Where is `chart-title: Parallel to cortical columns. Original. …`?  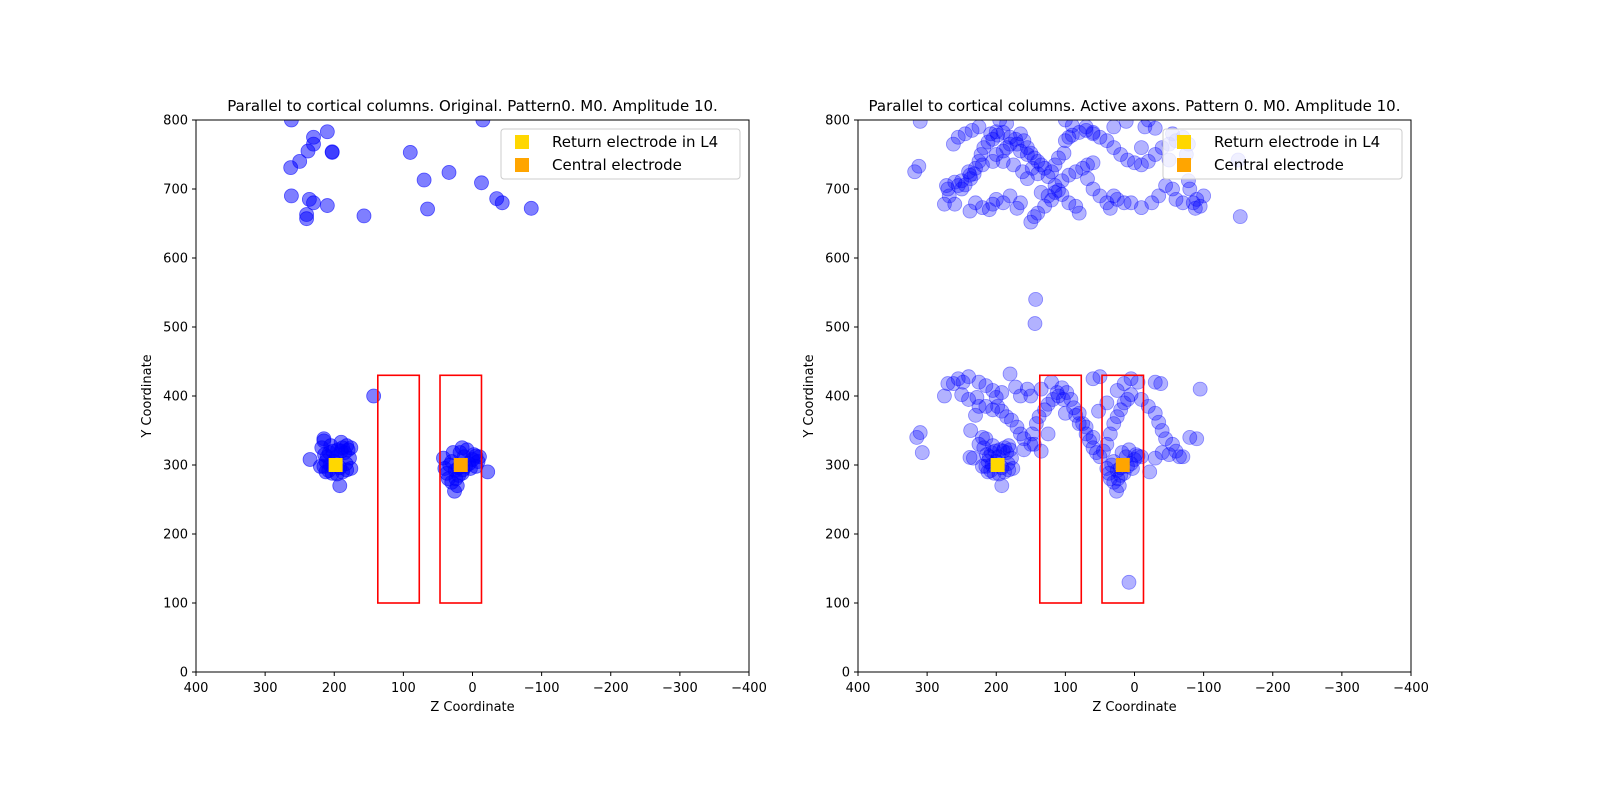
chart-title: Parallel to cortical columns. Original. … is located at coordinates (472, 106).